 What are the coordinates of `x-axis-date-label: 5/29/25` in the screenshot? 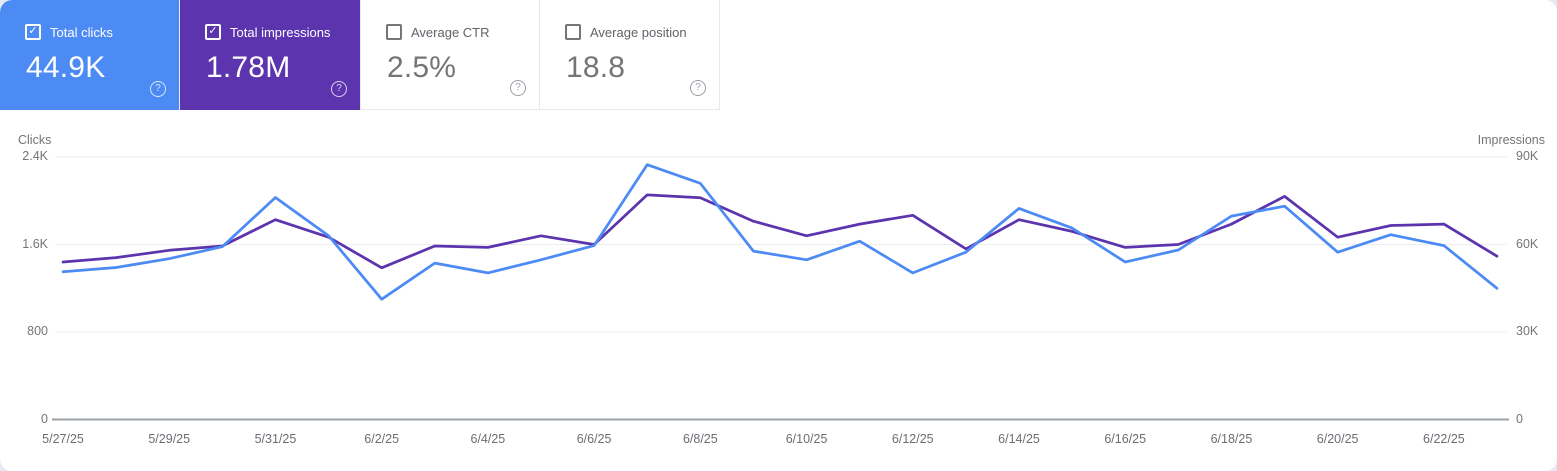 It's located at (169, 439).